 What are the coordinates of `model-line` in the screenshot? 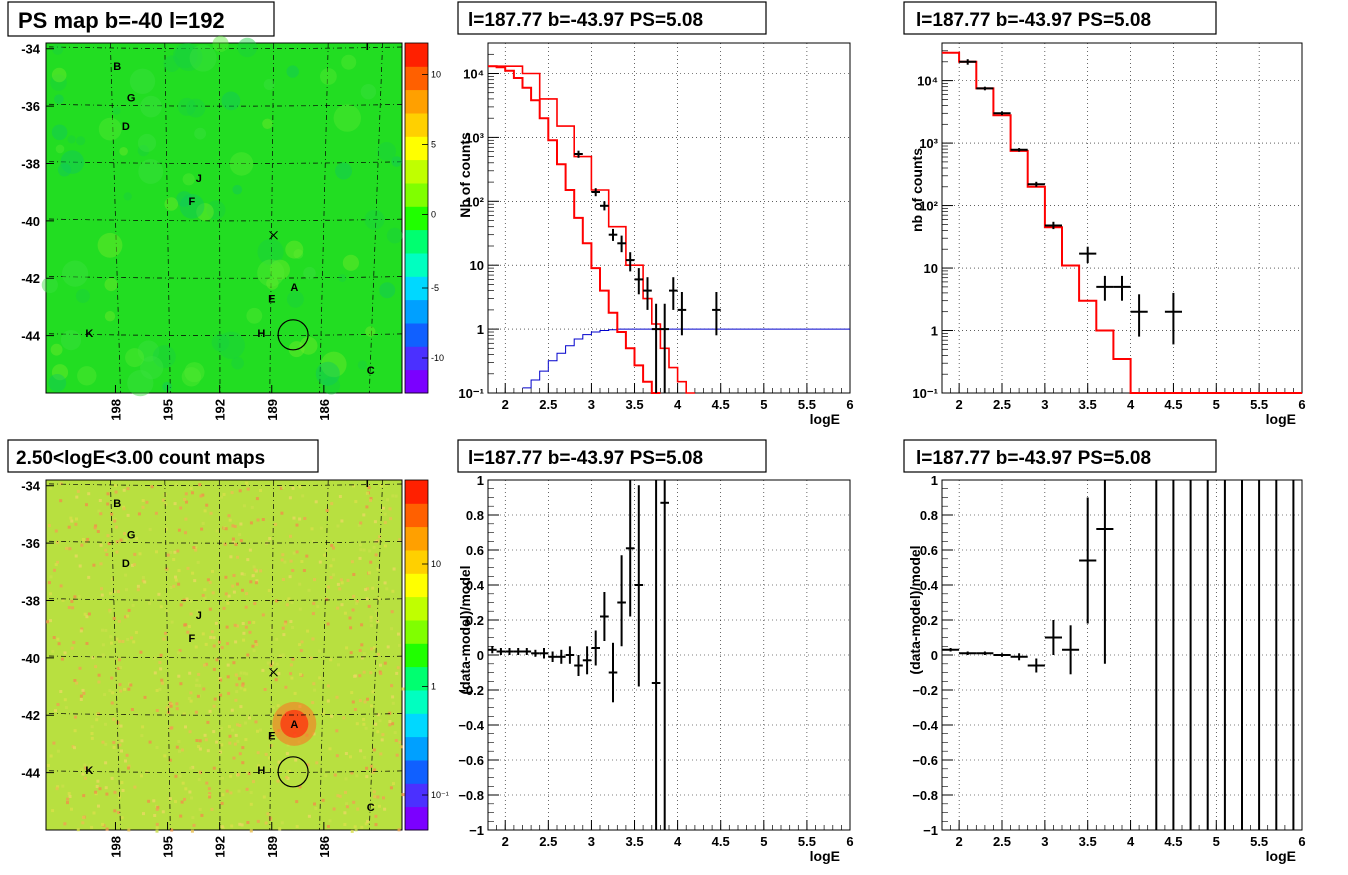 It's located at (574, 229).